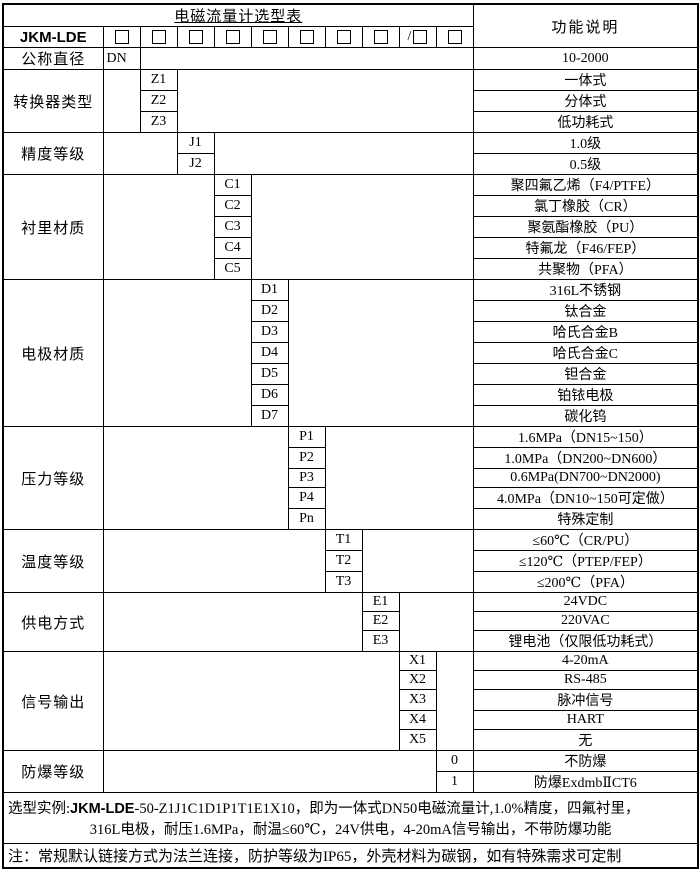  I want to click on option-code: P3, so click(306, 478).